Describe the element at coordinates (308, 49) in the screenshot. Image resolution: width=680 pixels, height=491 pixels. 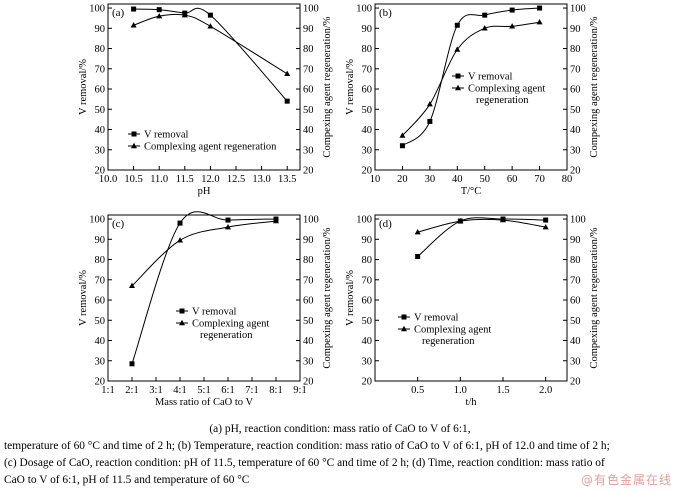
I see `y-tick-label-right: 80` at that location.